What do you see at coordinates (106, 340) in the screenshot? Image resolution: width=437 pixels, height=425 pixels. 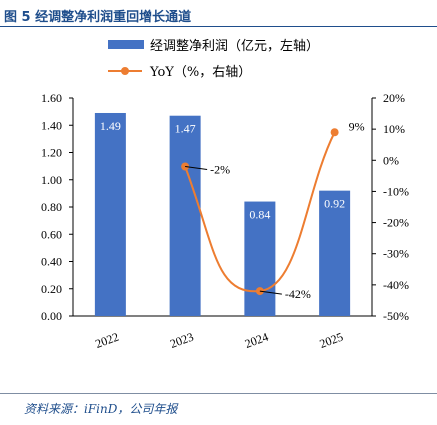 I see `x-tick-label-2022: 2022` at bounding box center [106, 340].